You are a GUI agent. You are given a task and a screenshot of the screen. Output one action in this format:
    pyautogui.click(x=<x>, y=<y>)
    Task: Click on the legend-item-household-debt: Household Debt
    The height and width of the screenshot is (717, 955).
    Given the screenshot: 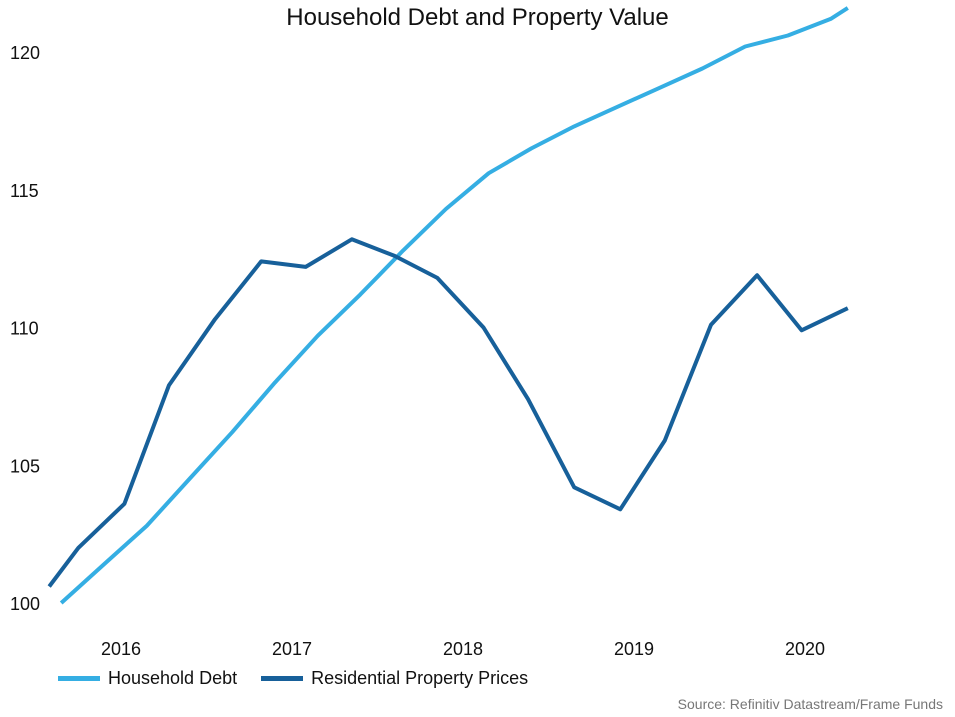 What is the action you would take?
    pyautogui.click(x=147, y=678)
    